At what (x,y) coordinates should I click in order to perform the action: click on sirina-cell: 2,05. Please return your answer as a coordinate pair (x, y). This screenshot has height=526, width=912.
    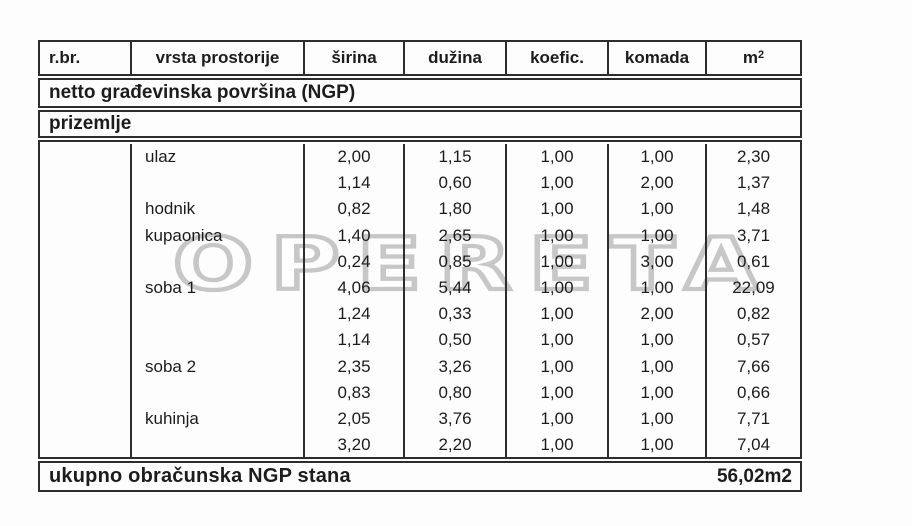
    Looking at the image, I should click on (355, 419).